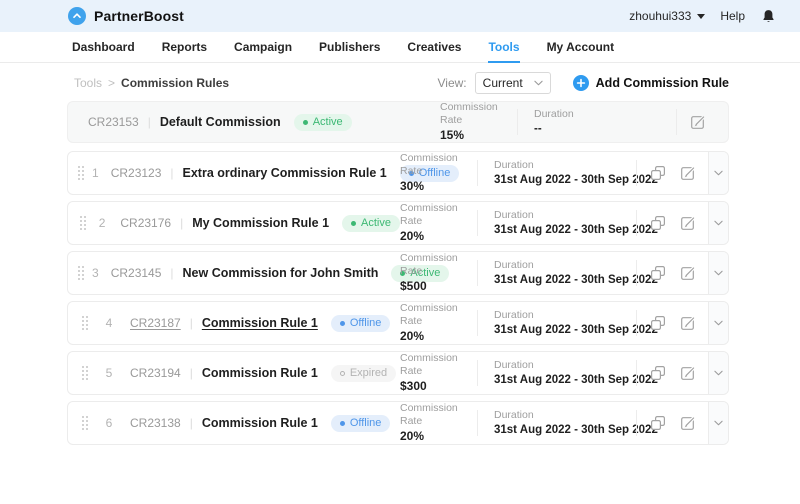  Describe the element at coordinates (452, 83) in the screenshot. I see `view-label: View:` at that location.